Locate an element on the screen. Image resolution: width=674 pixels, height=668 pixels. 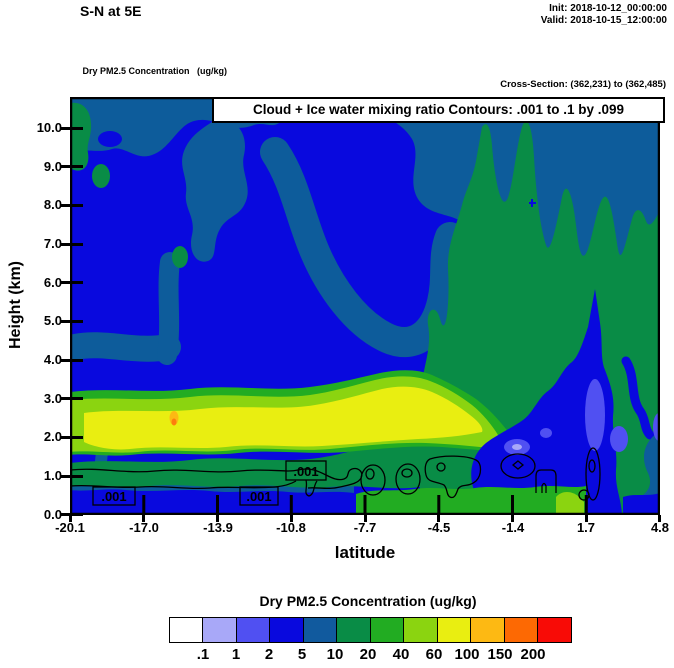
y-tick-label: 10.0 is located at coordinates (49, 127).